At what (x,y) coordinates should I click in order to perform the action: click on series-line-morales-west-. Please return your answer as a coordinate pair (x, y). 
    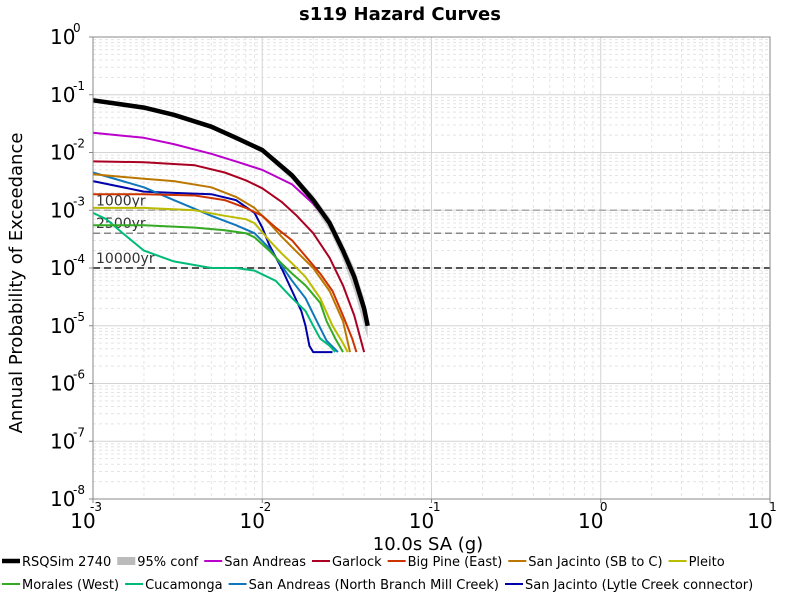
    Looking at the image, I should click on (218, 288).